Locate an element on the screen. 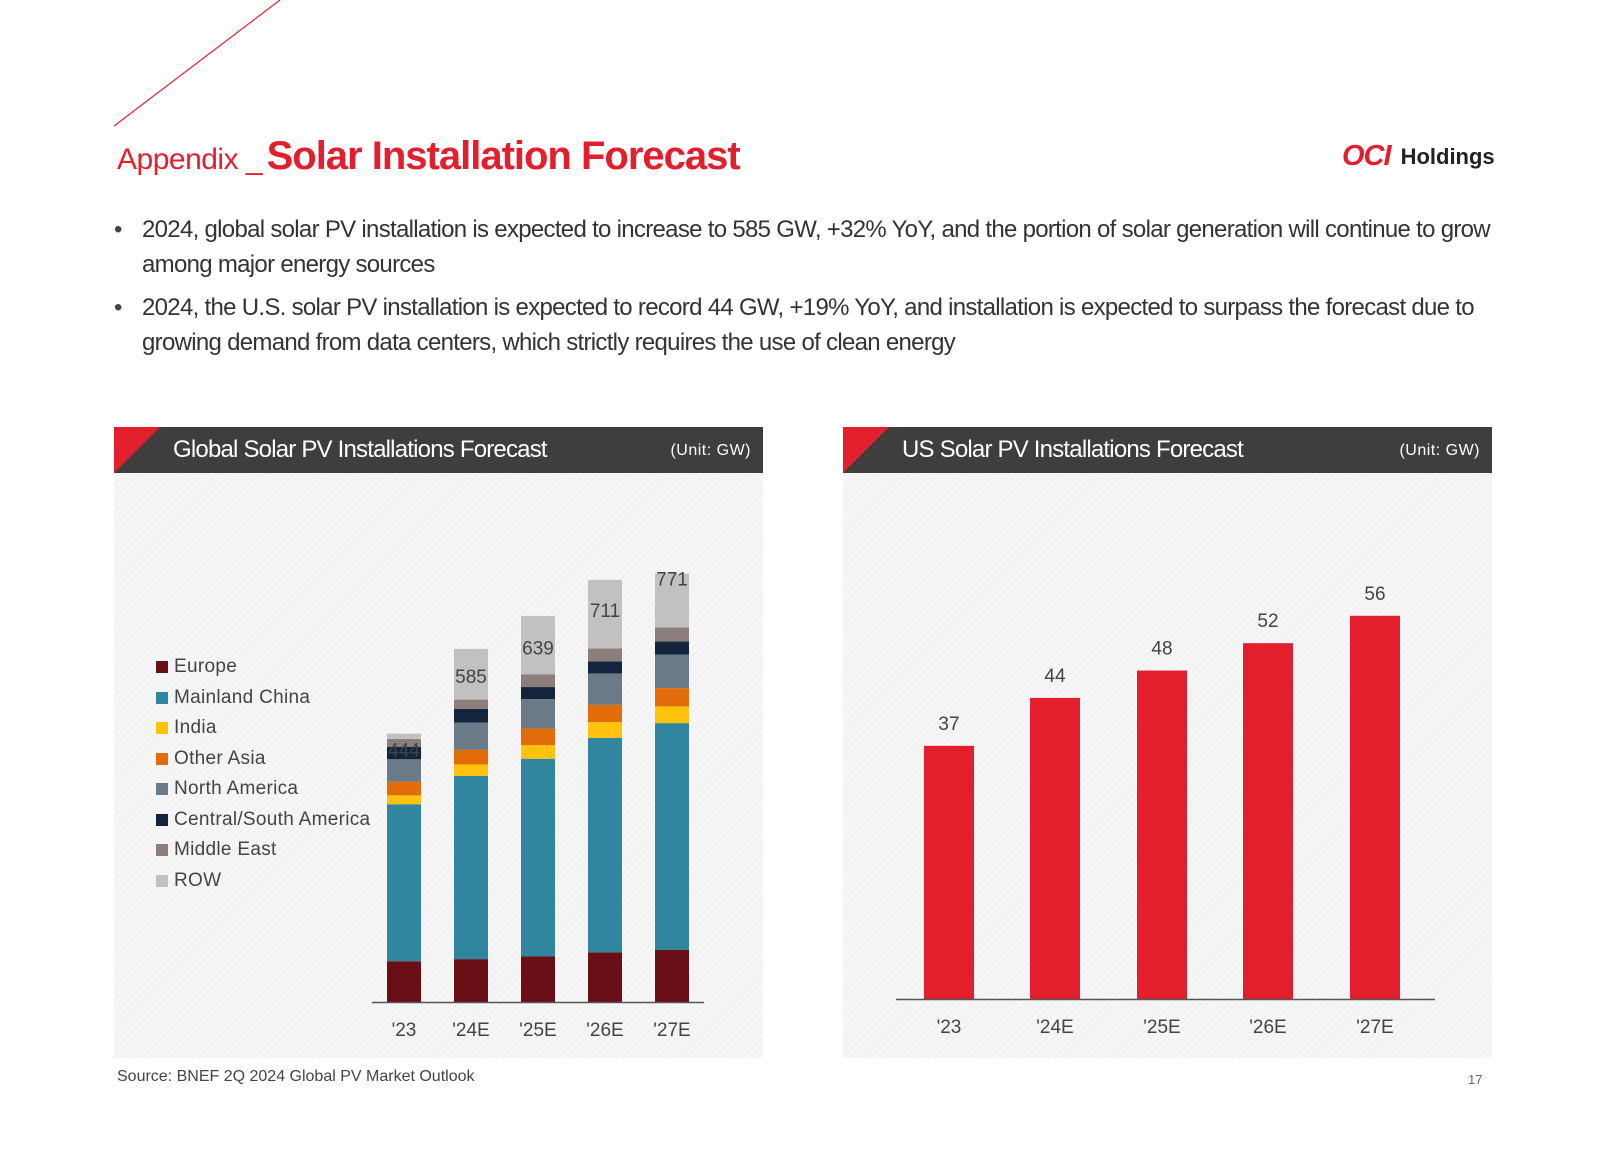  total-label: 444 is located at coordinates (404, 751).